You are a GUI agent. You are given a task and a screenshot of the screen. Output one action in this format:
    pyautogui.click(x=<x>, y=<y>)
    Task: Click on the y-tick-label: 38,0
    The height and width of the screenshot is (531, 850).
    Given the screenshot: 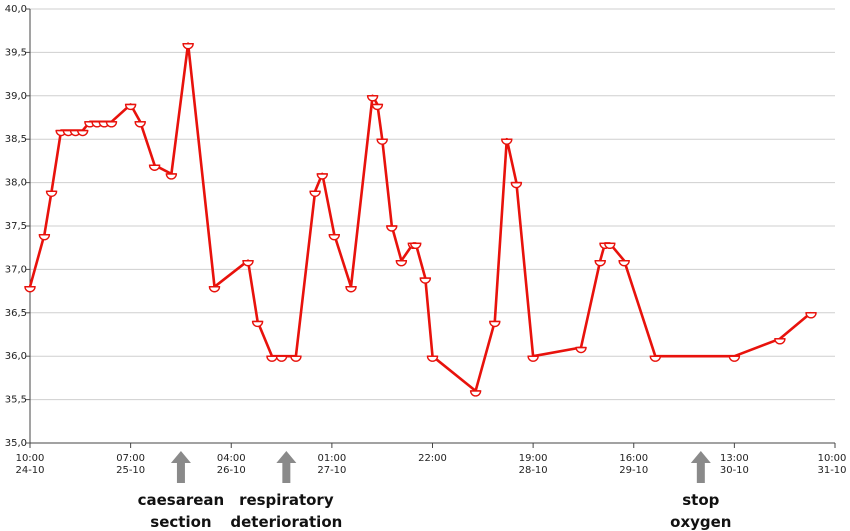 What is the action you would take?
    pyautogui.click(x=16, y=183)
    